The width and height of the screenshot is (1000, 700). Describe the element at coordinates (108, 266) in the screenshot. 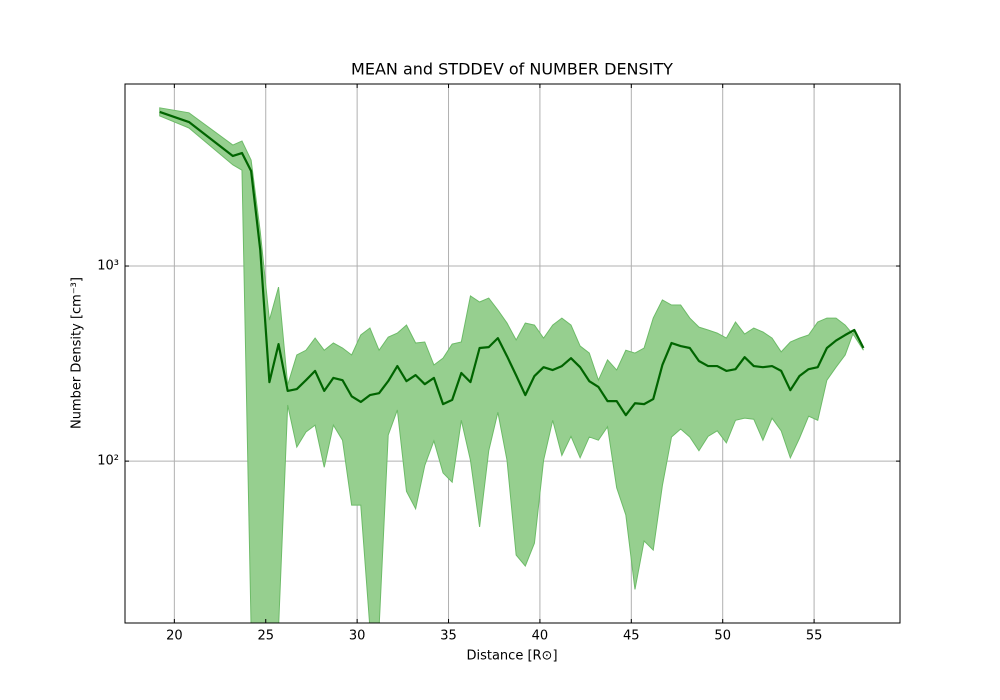

I see `y-tick-label: 10³` at that location.